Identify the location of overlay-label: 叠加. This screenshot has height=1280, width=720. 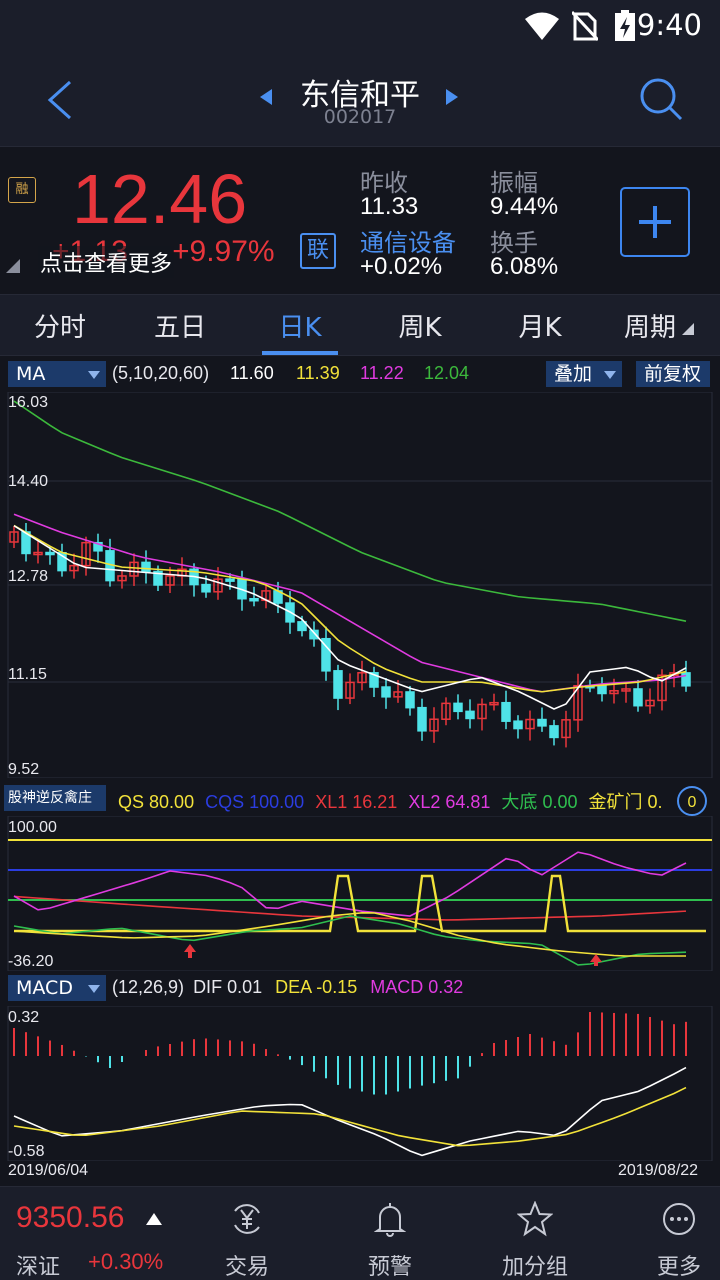
(573, 374).